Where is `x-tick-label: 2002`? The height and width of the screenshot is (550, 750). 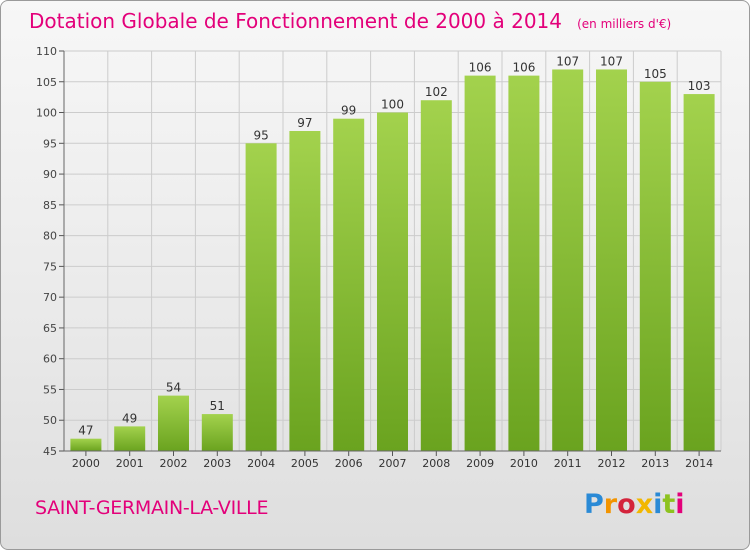
x-tick-label: 2002 is located at coordinates (174, 463).